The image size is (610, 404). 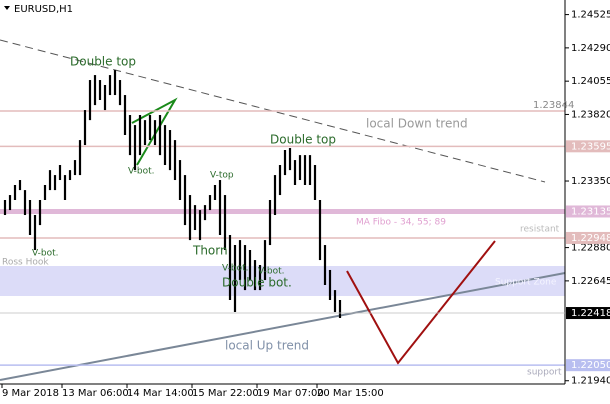 What do you see at coordinates (210, 251) in the screenshot?
I see `annotation: Thorn` at bounding box center [210, 251].